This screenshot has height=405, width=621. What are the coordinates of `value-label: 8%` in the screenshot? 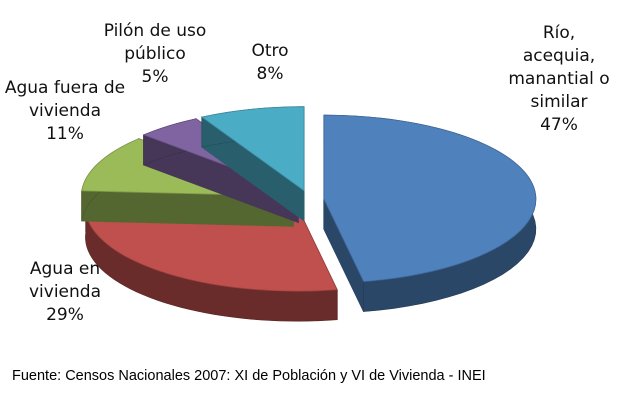 It's located at (270, 74).